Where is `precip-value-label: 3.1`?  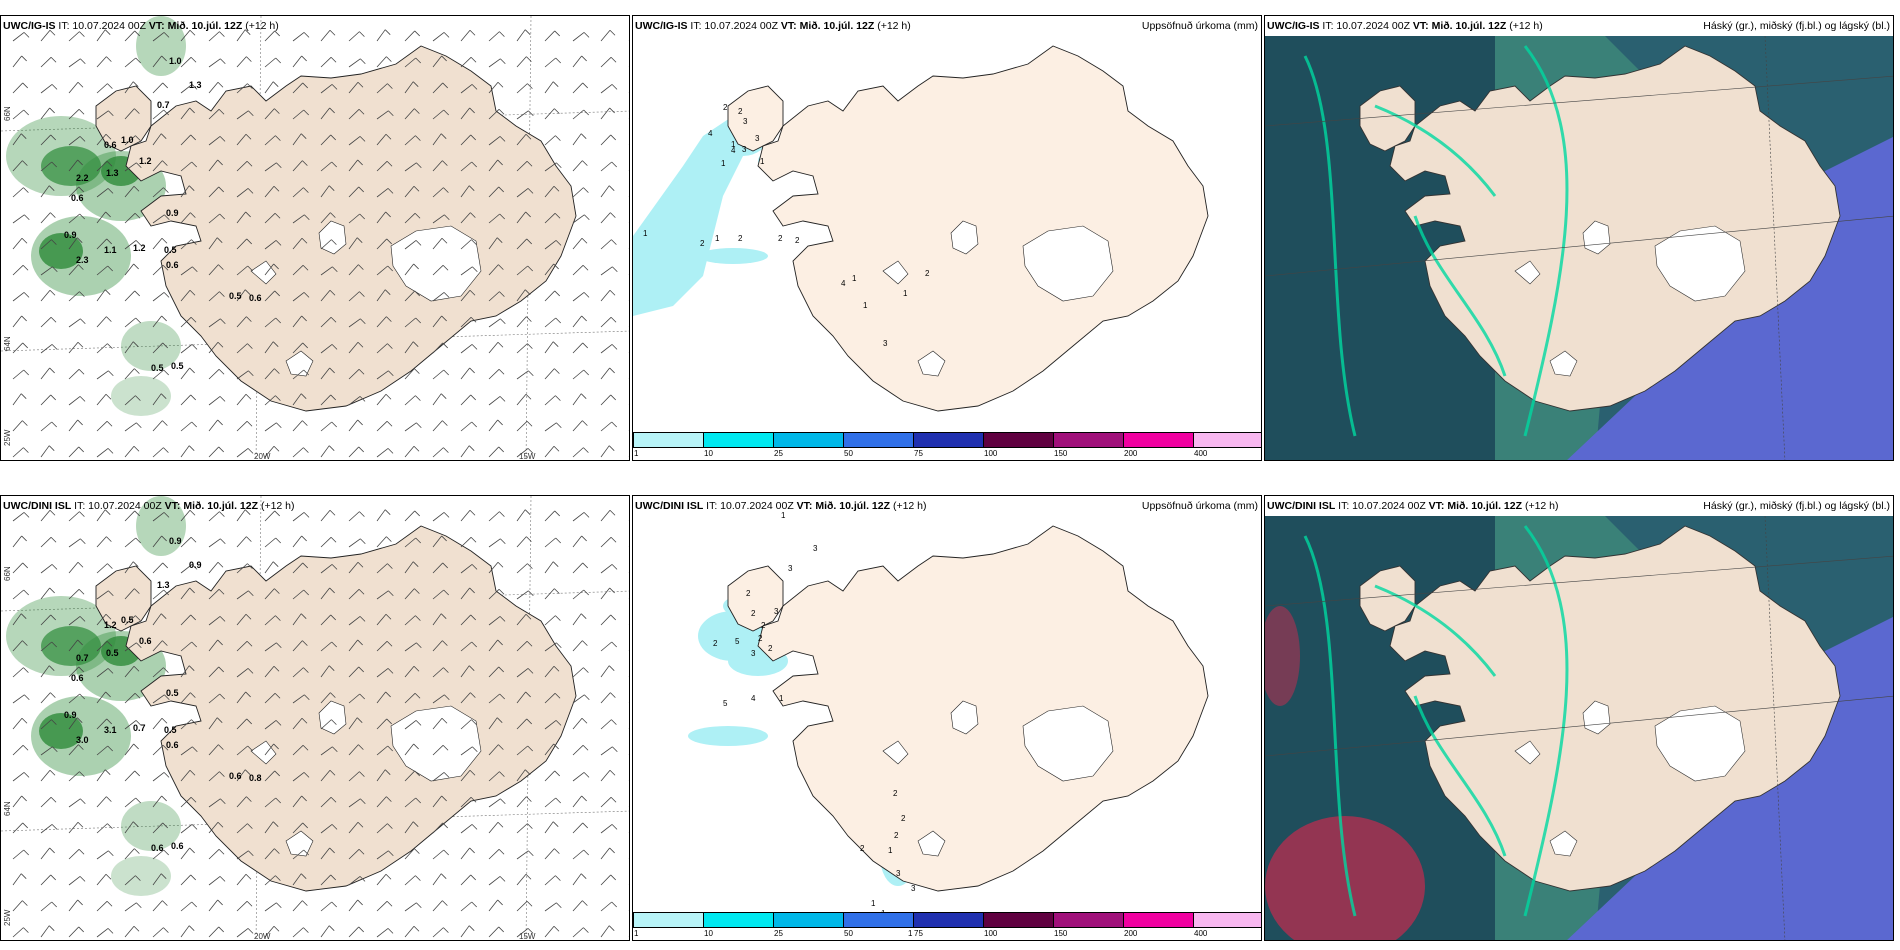
precip-value-label: 3.1 is located at coordinates (110, 730).